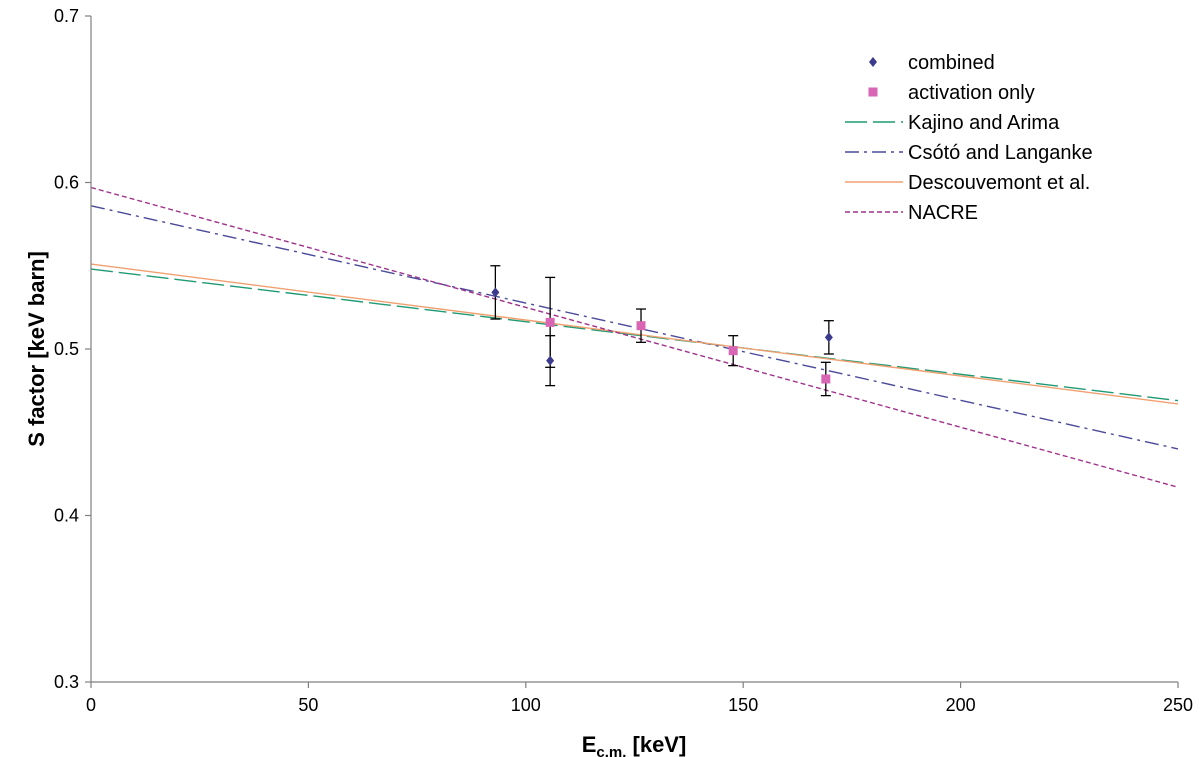 This screenshot has height=757, width=1201. I want to click on legend-label-nacre: NACRE, so click(943, 213).